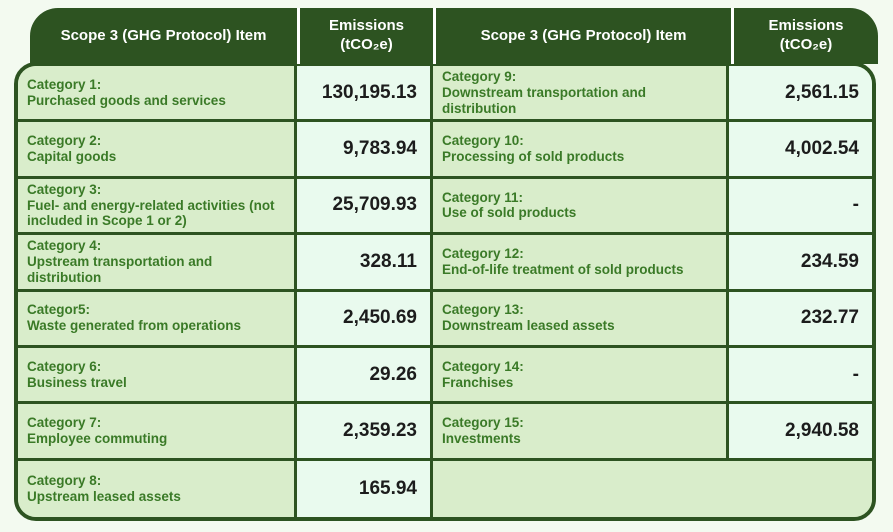 The height and width of the screenshot is (532, 893). I want to click on emissions-cell-11: -, so click(800, 207).